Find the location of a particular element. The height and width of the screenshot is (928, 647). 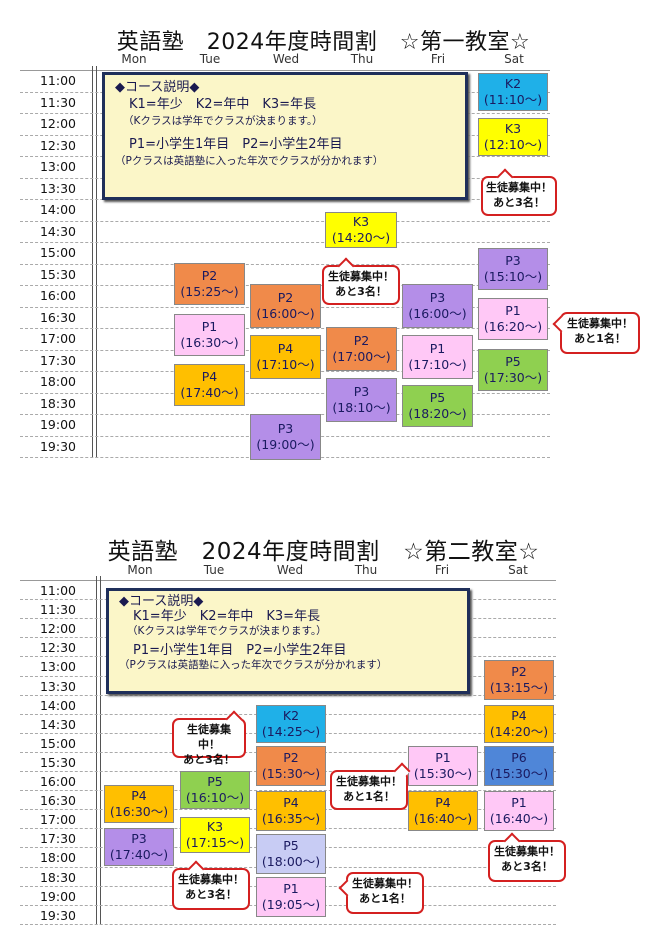

timetable-title: 英語塾 2024年度時間割 ☆第二教室☆ is located at coordinates (323, 552).